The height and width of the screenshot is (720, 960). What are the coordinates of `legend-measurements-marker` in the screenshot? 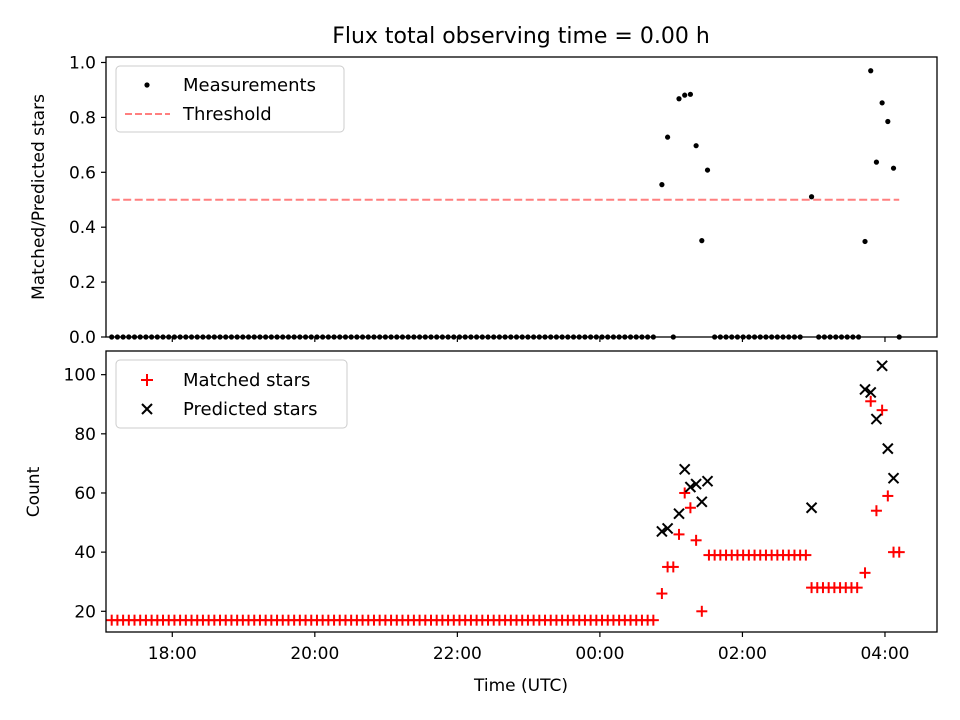 It's located at (147, 85).